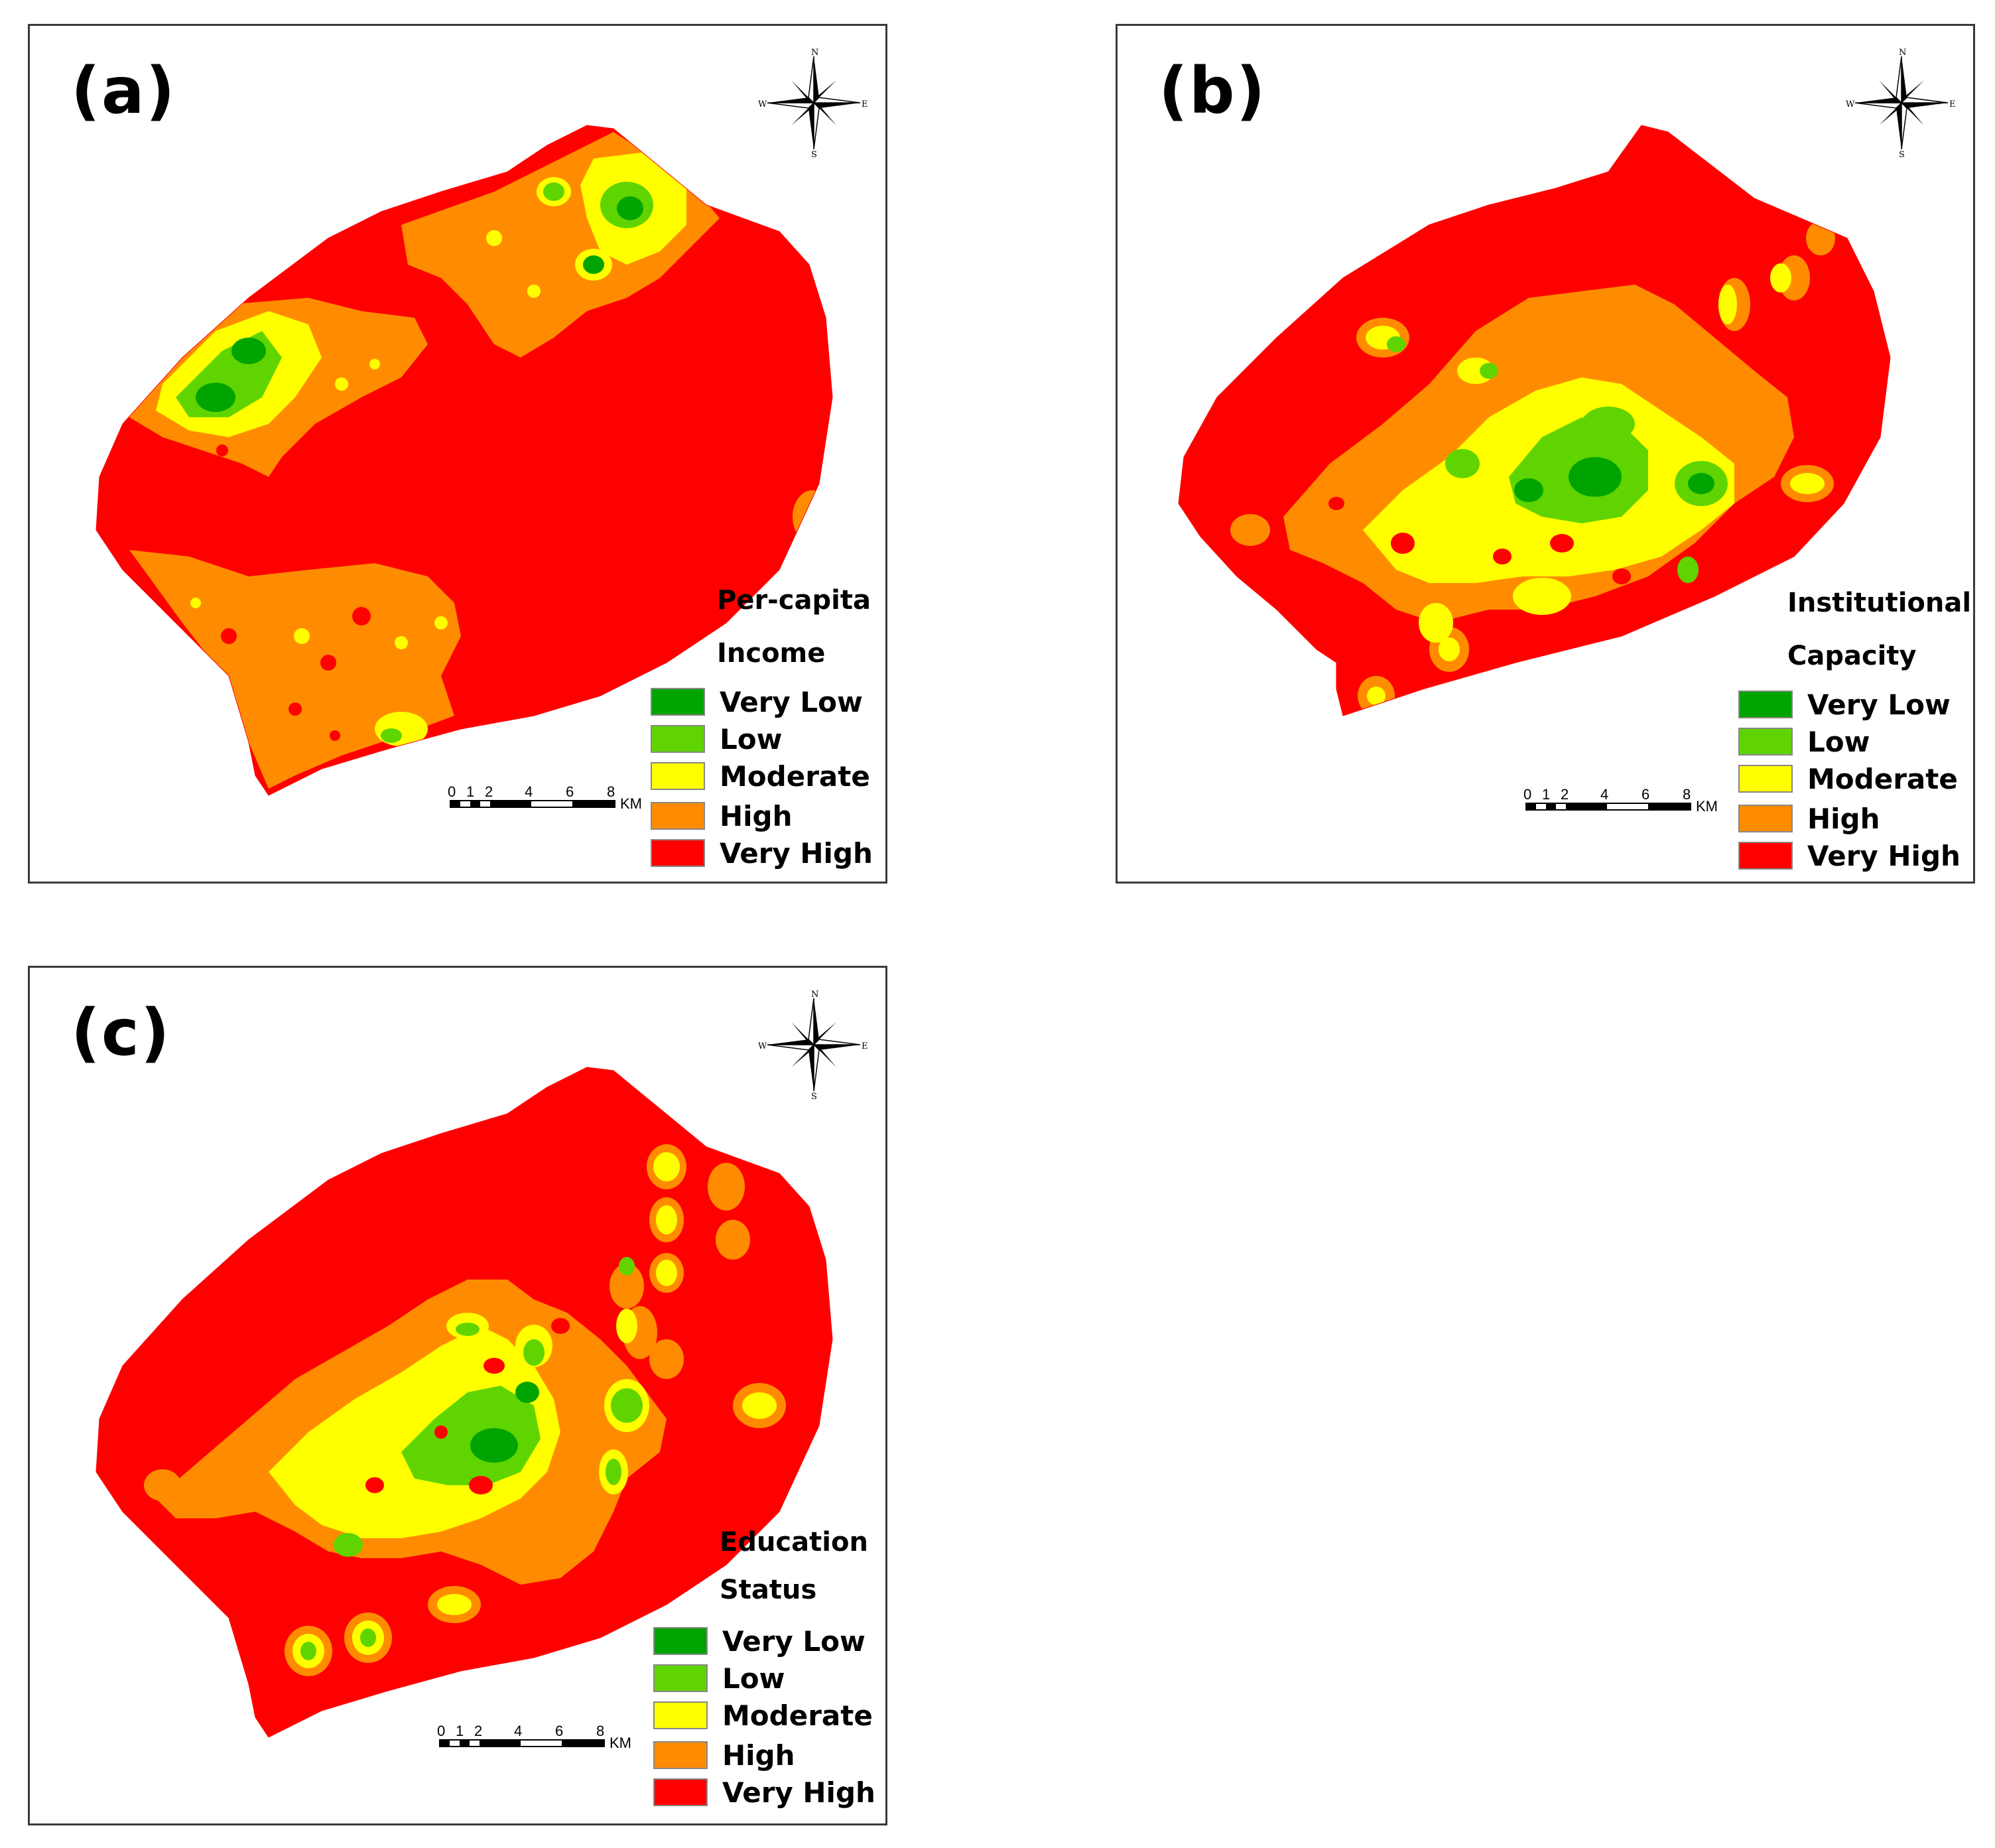 Image resolution: width=1995 pixels, height=1848 pixels. Describe the element at coordinates (794, 1542) in the screenshot. I see `legend-title-line1: Education` at that location.